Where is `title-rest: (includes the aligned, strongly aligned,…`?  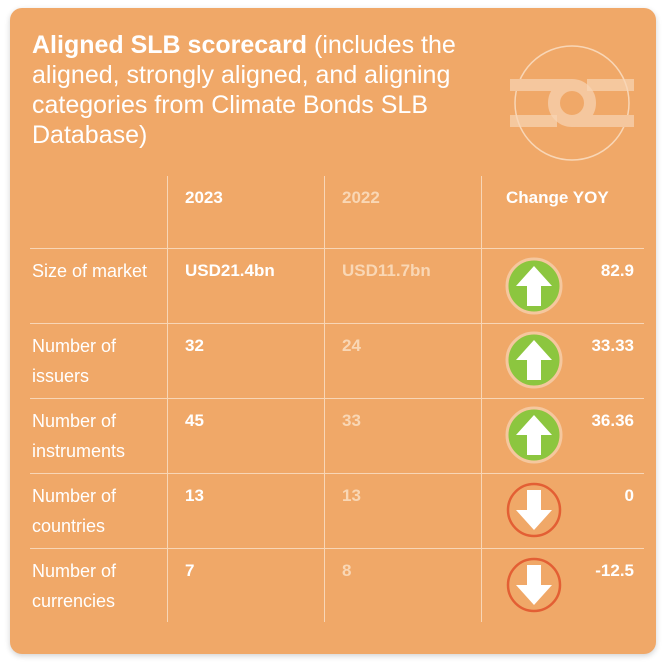 title-rest: (includes the aligned, strongly aligned,… is located at coordinates (244, 90).